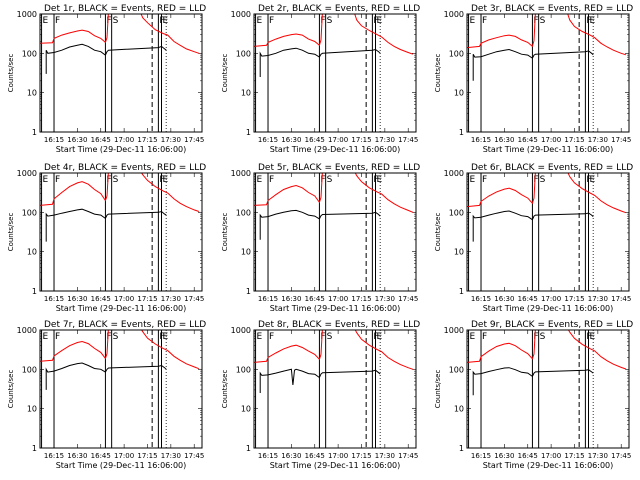 This screenshot has height=480, width=640. What do you see at coordinates (125, 9) in the screenshot?
I see `panel-title: Det 1r, BLACK = Events, RED = LLD` at bounding box center [125, 9].